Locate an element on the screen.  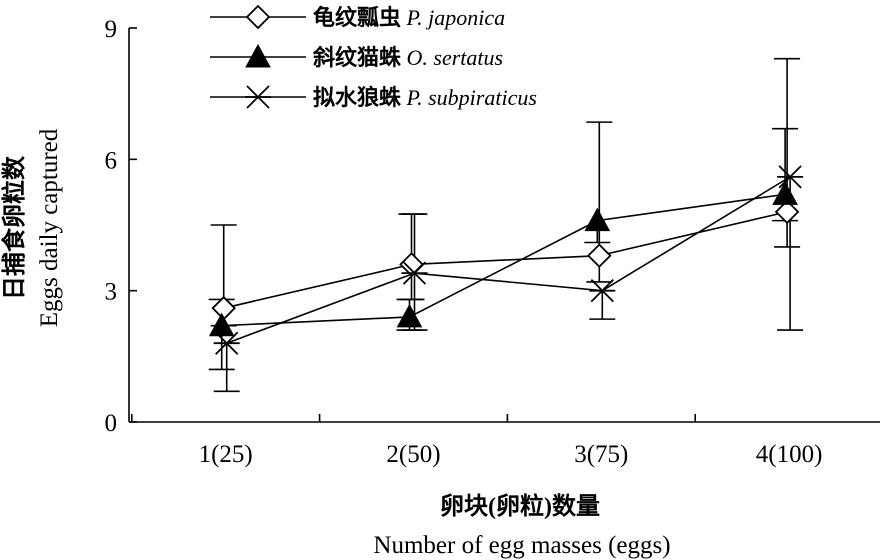
series-line is located at coordinates (505, 260).